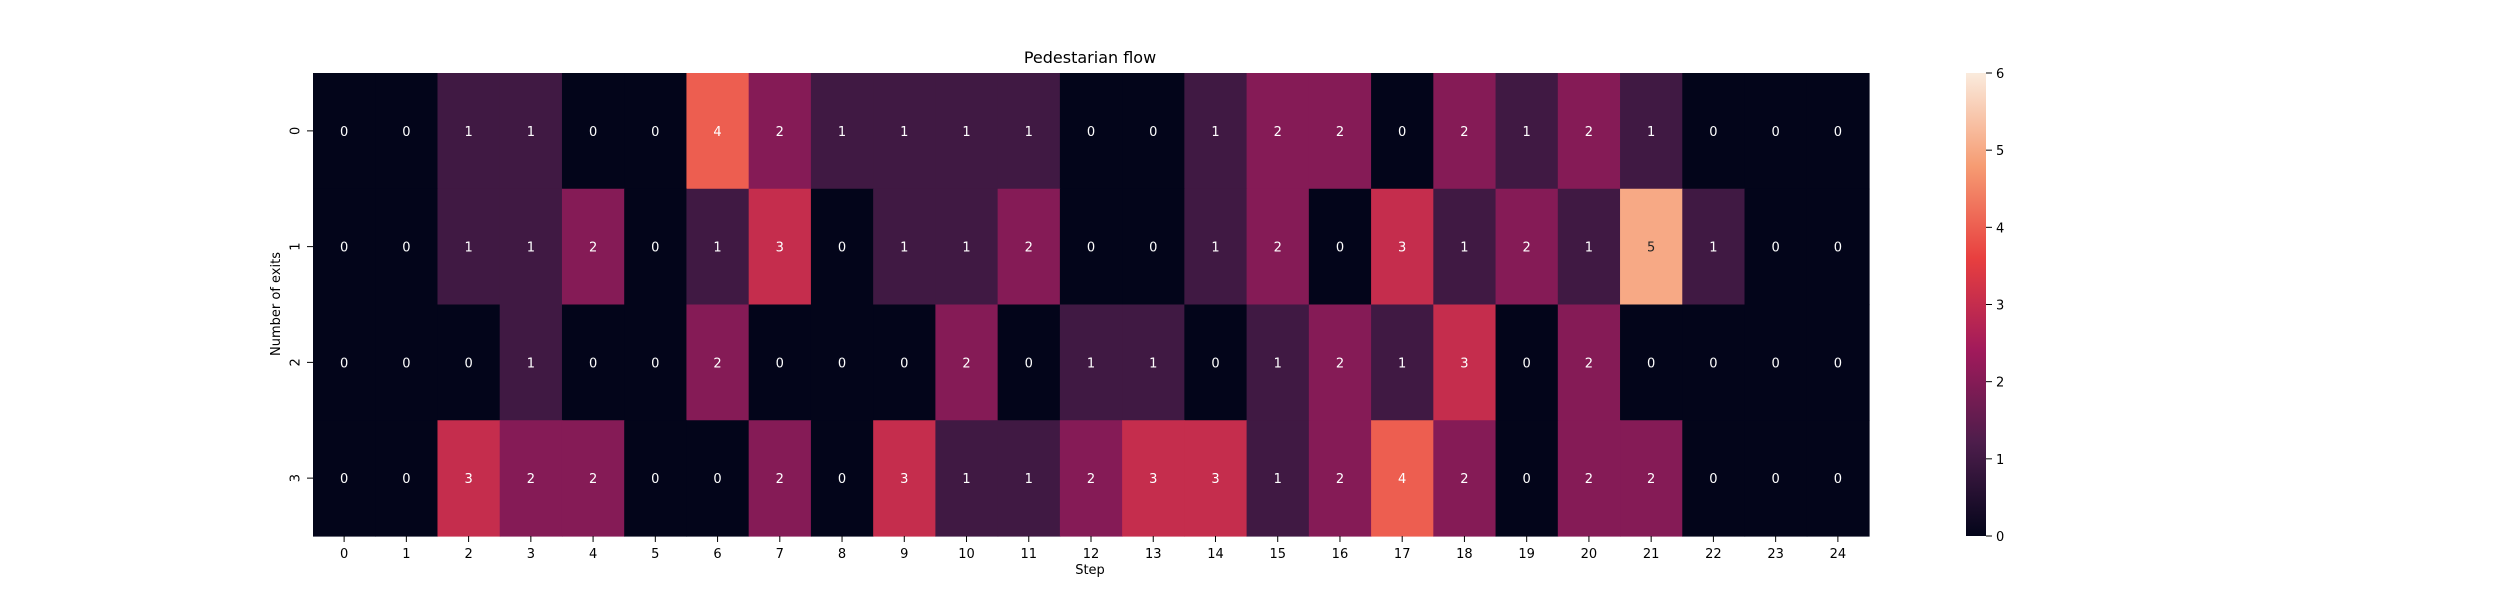 The image size is (2500, 604). I want to click on y-tick-label: 2, so click(296, 362).